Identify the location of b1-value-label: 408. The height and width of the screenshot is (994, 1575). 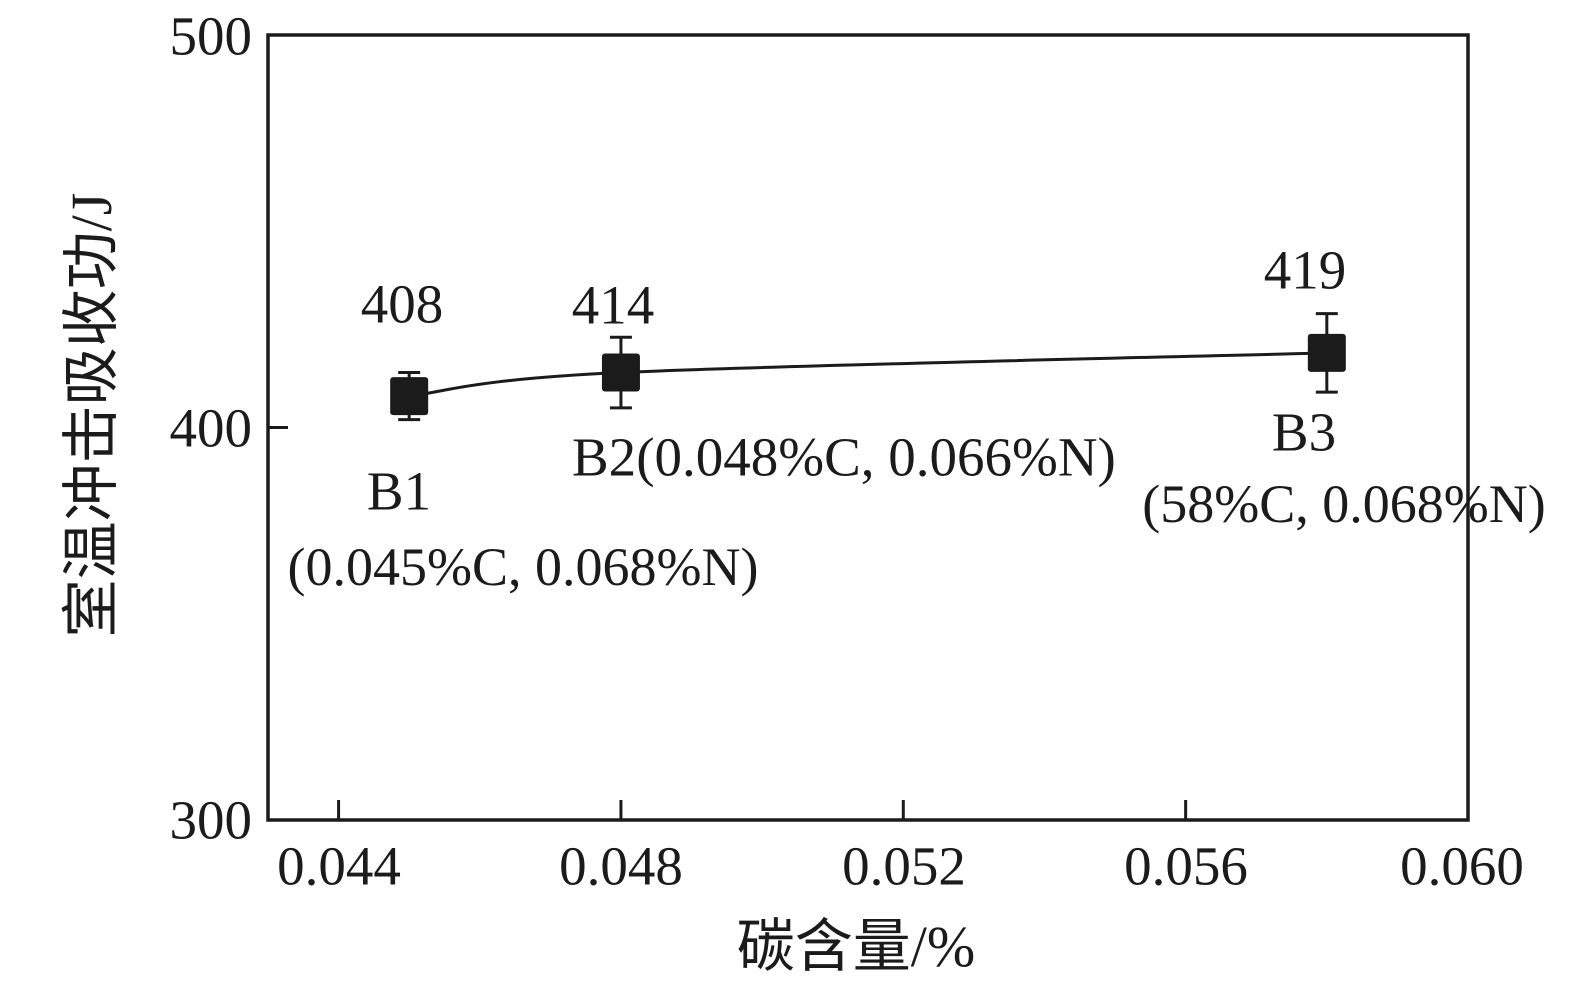
(402, 304).